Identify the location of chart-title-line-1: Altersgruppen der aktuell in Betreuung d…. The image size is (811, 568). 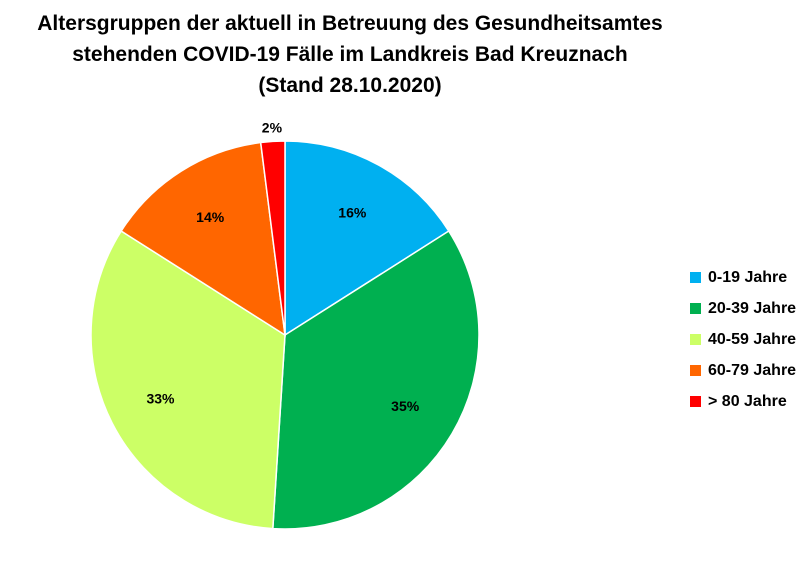
(350, 23).